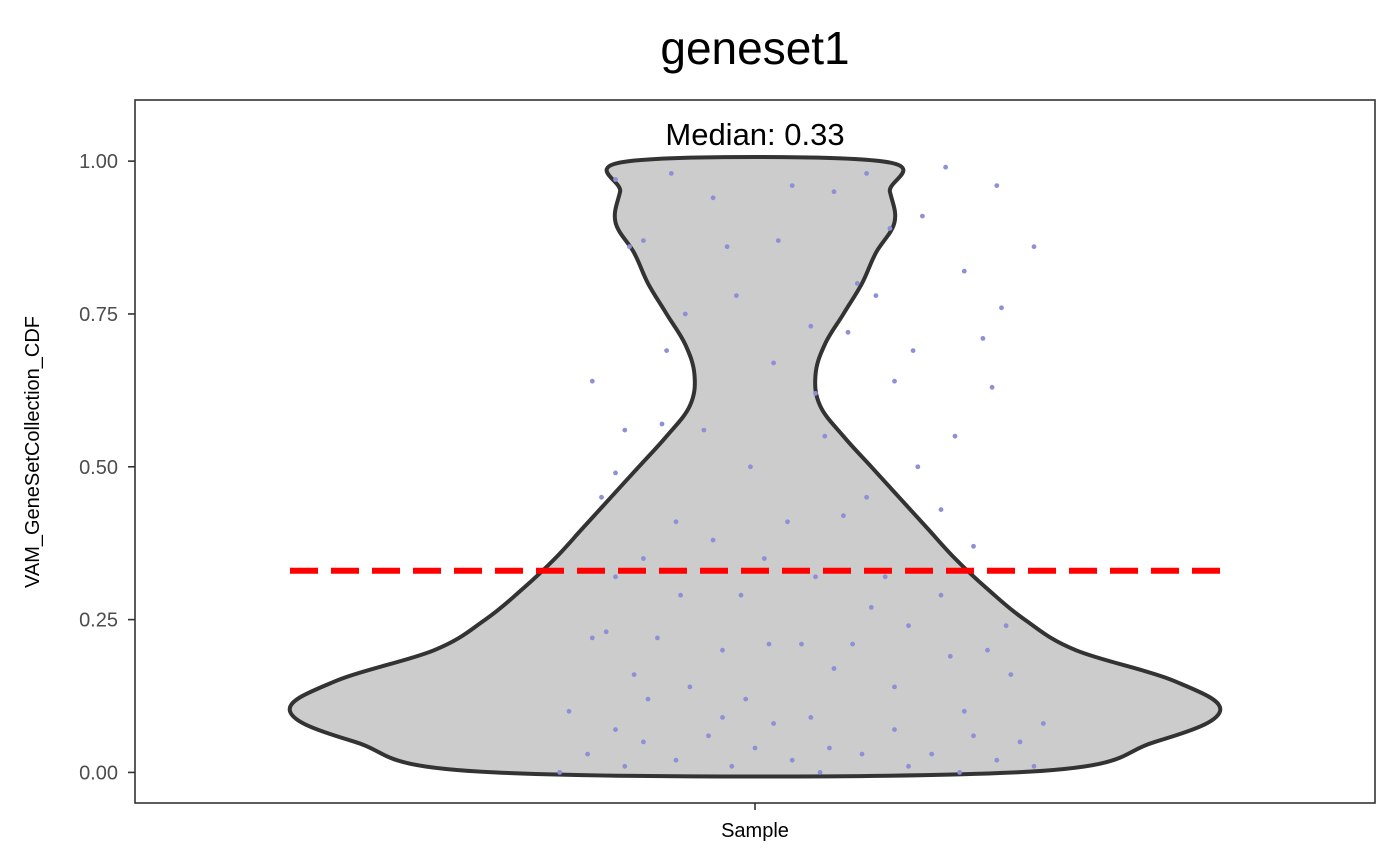 The width and height of the screenshot is (1400, 866). Describe the element at coordinates (33, 452) in the screenshot. I see `y-axis-title: VAM_GeneSetCollection_CDF` at that location.